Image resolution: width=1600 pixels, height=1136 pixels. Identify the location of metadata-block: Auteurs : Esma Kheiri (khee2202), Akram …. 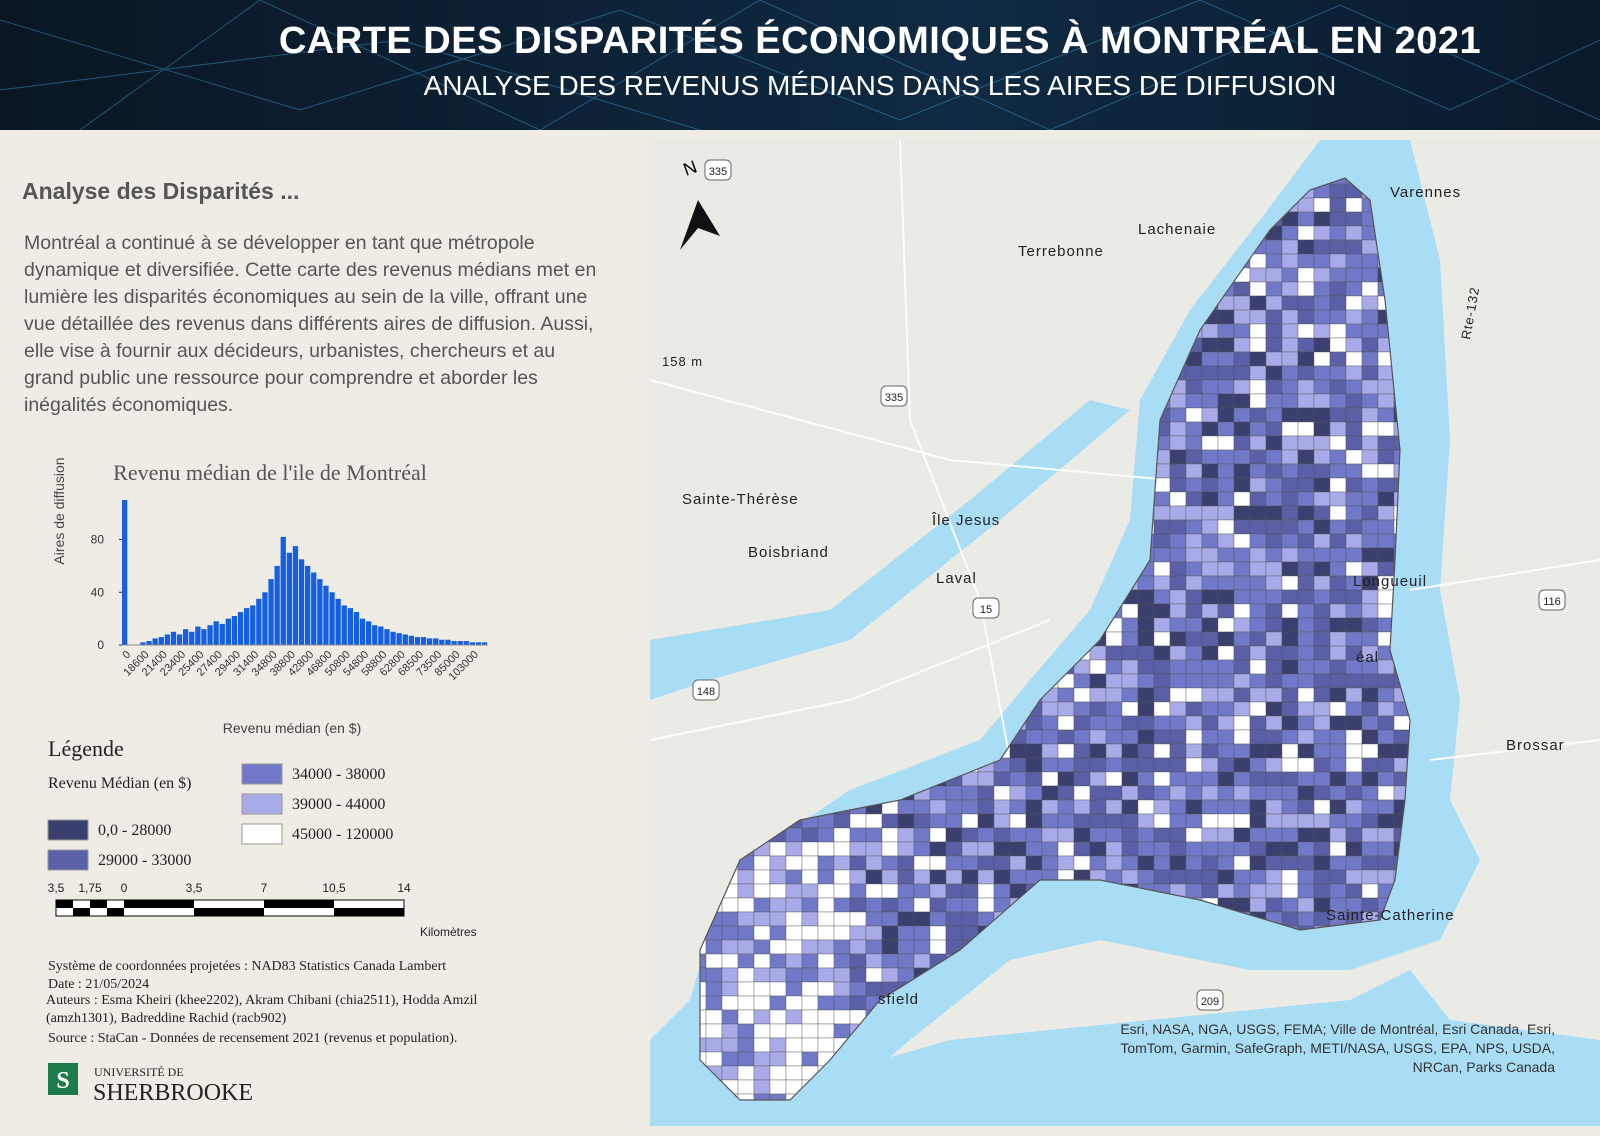
(261, 1009).